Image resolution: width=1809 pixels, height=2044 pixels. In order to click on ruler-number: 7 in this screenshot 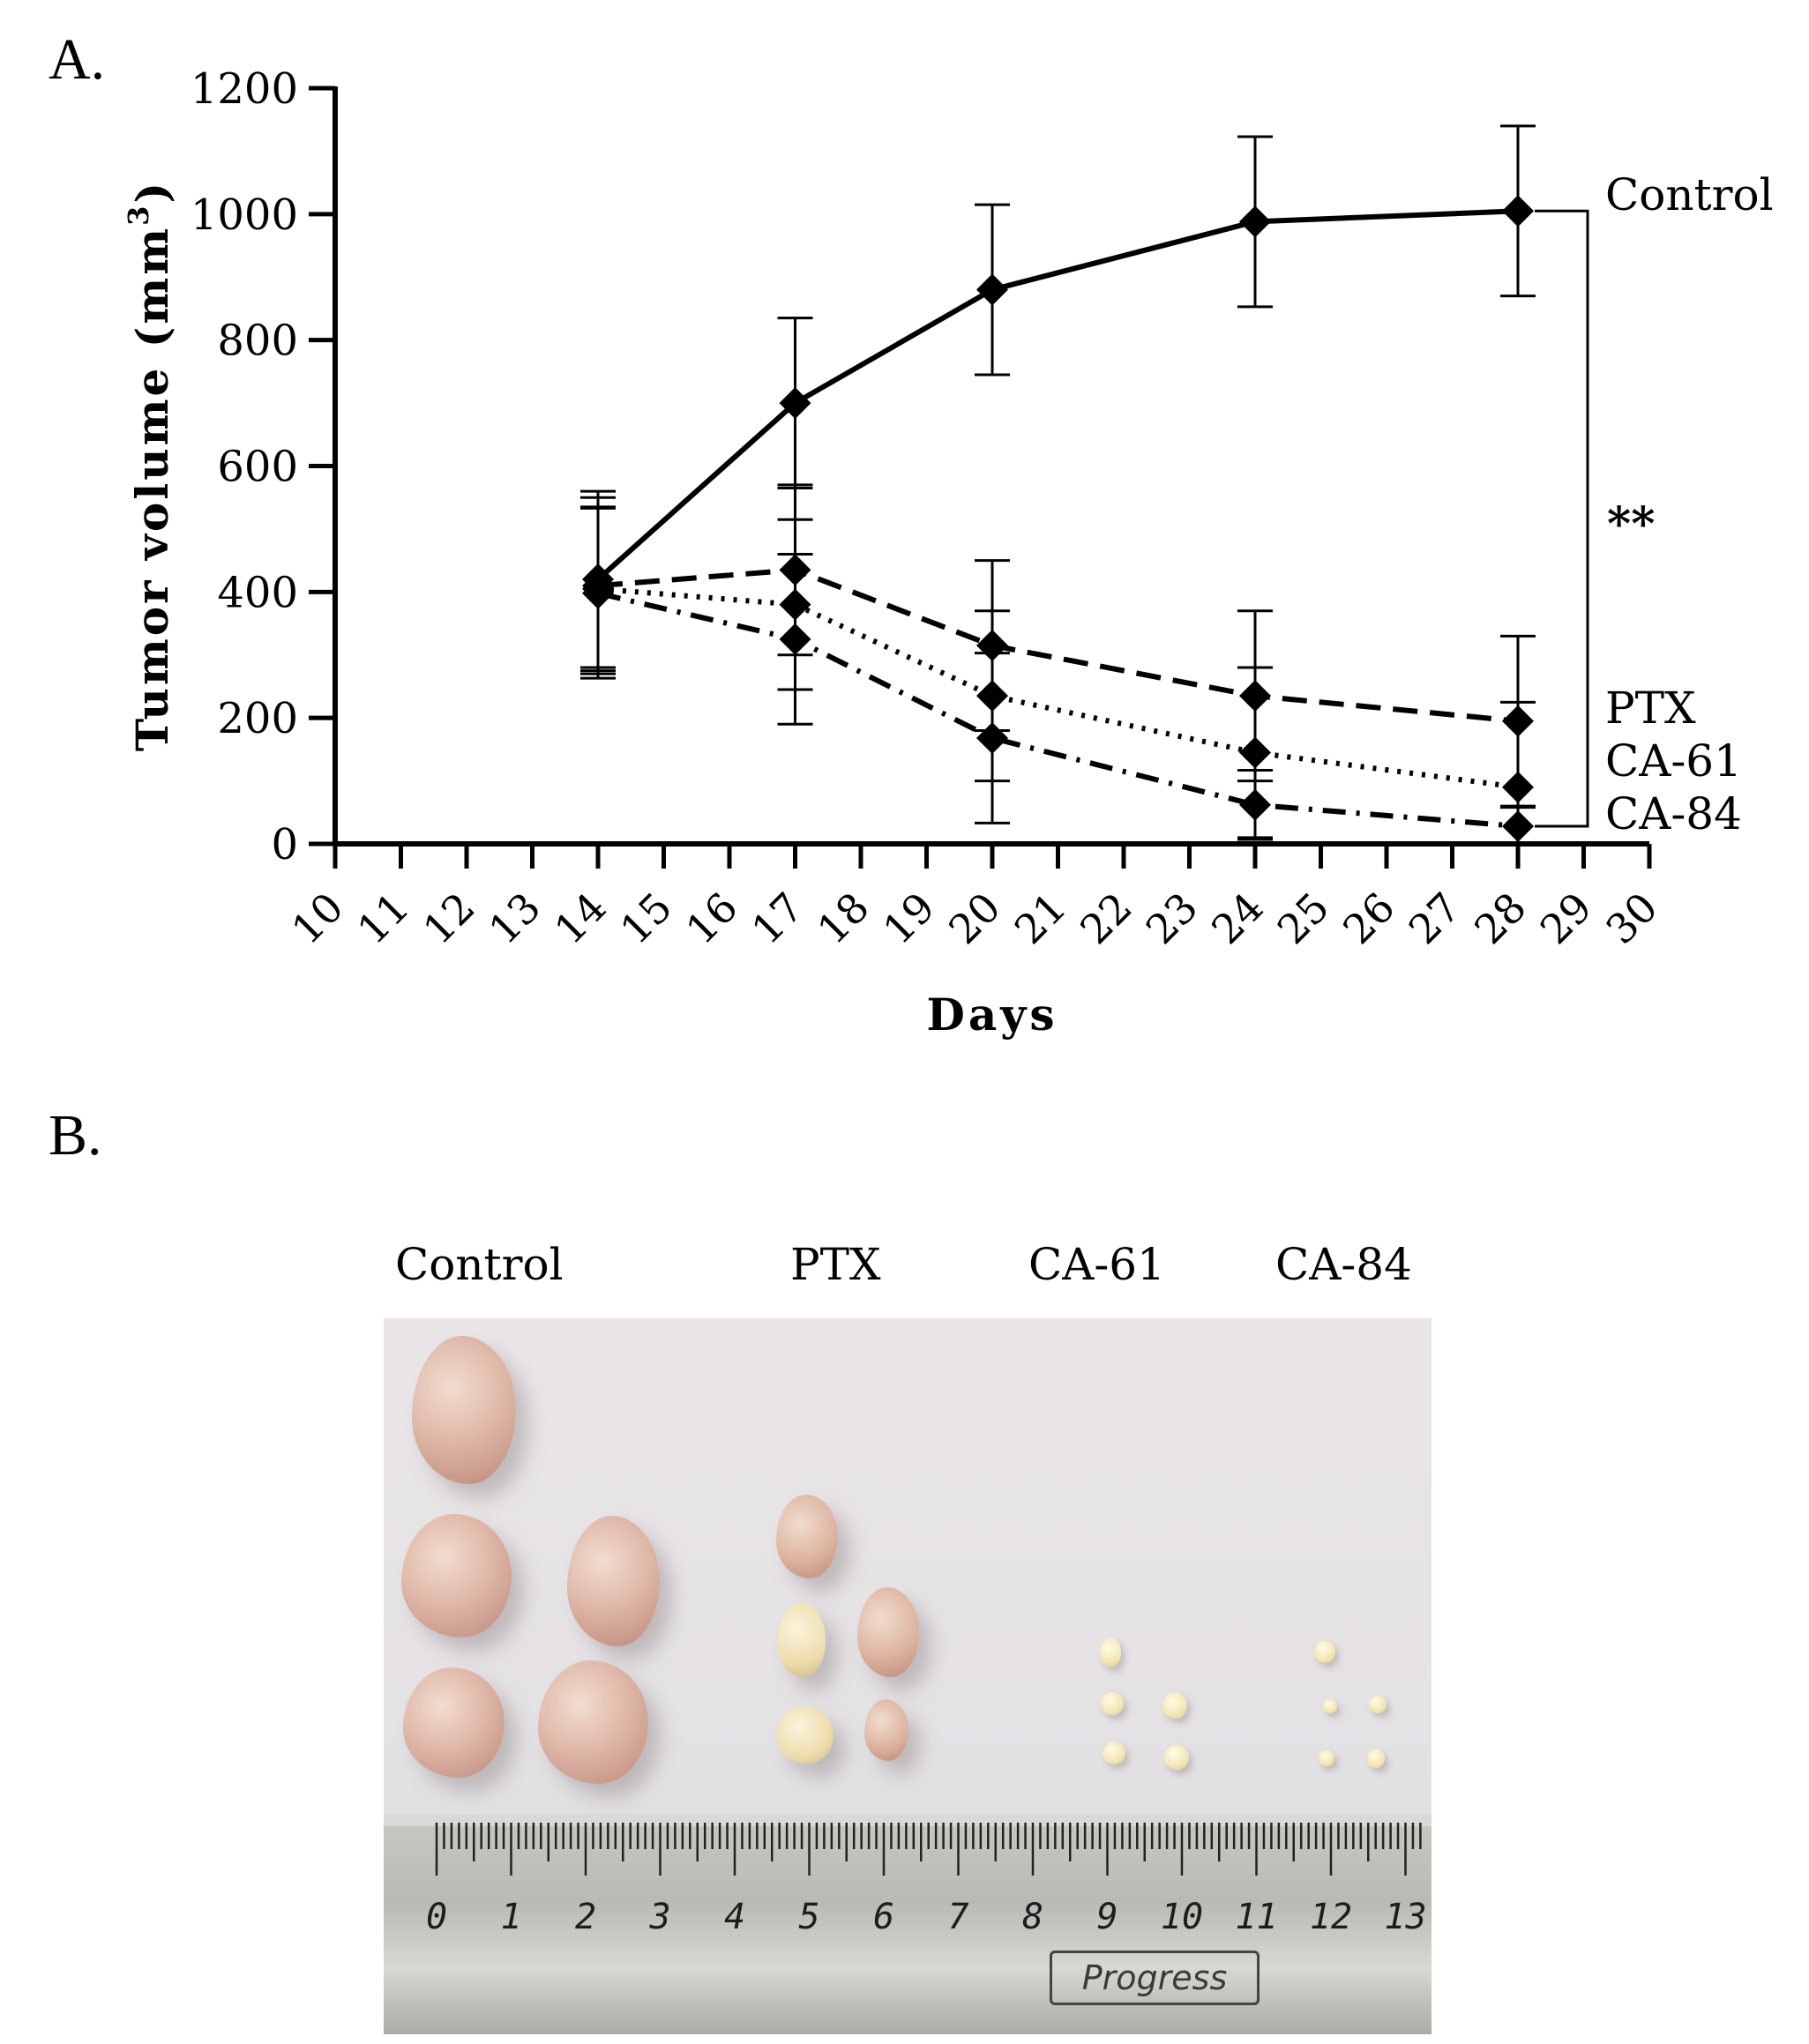, I will do `click(957, 1917)`.